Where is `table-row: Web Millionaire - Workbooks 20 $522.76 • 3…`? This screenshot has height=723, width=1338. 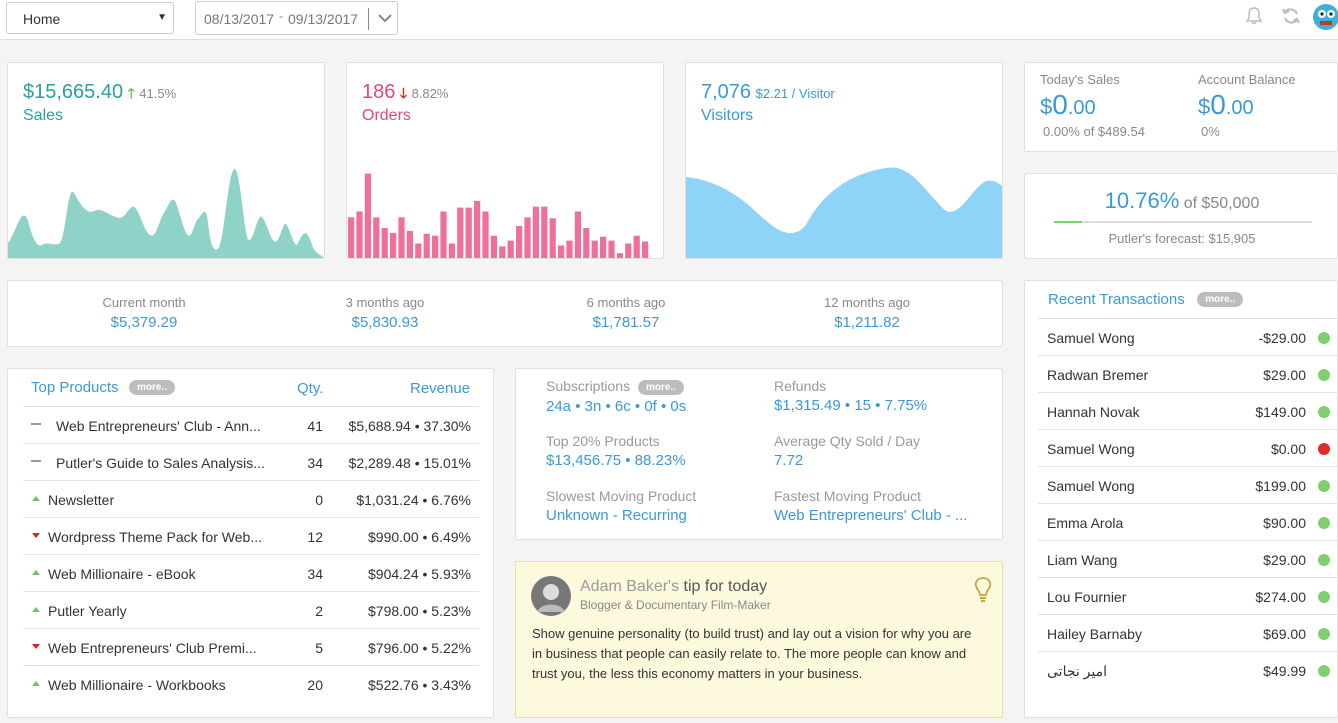
table-row: Web Millionaire - Workbooks 20 $522.76 • 3… is located at coordinates (251, 683).